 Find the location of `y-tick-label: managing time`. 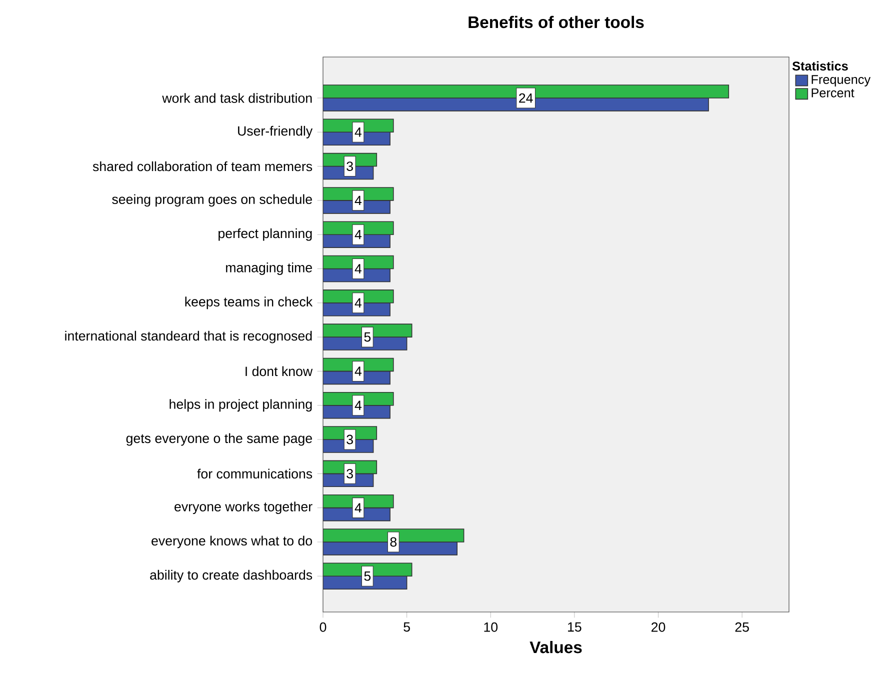

y-tick-label: managing time is located at coordinates (269, 268).